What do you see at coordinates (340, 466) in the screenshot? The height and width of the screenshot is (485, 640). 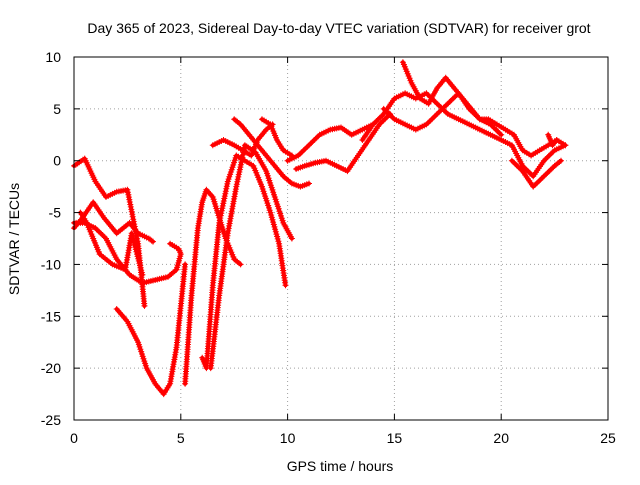 I see `x-axis-label: GPS time / hours` at bounding box center [340, 466].